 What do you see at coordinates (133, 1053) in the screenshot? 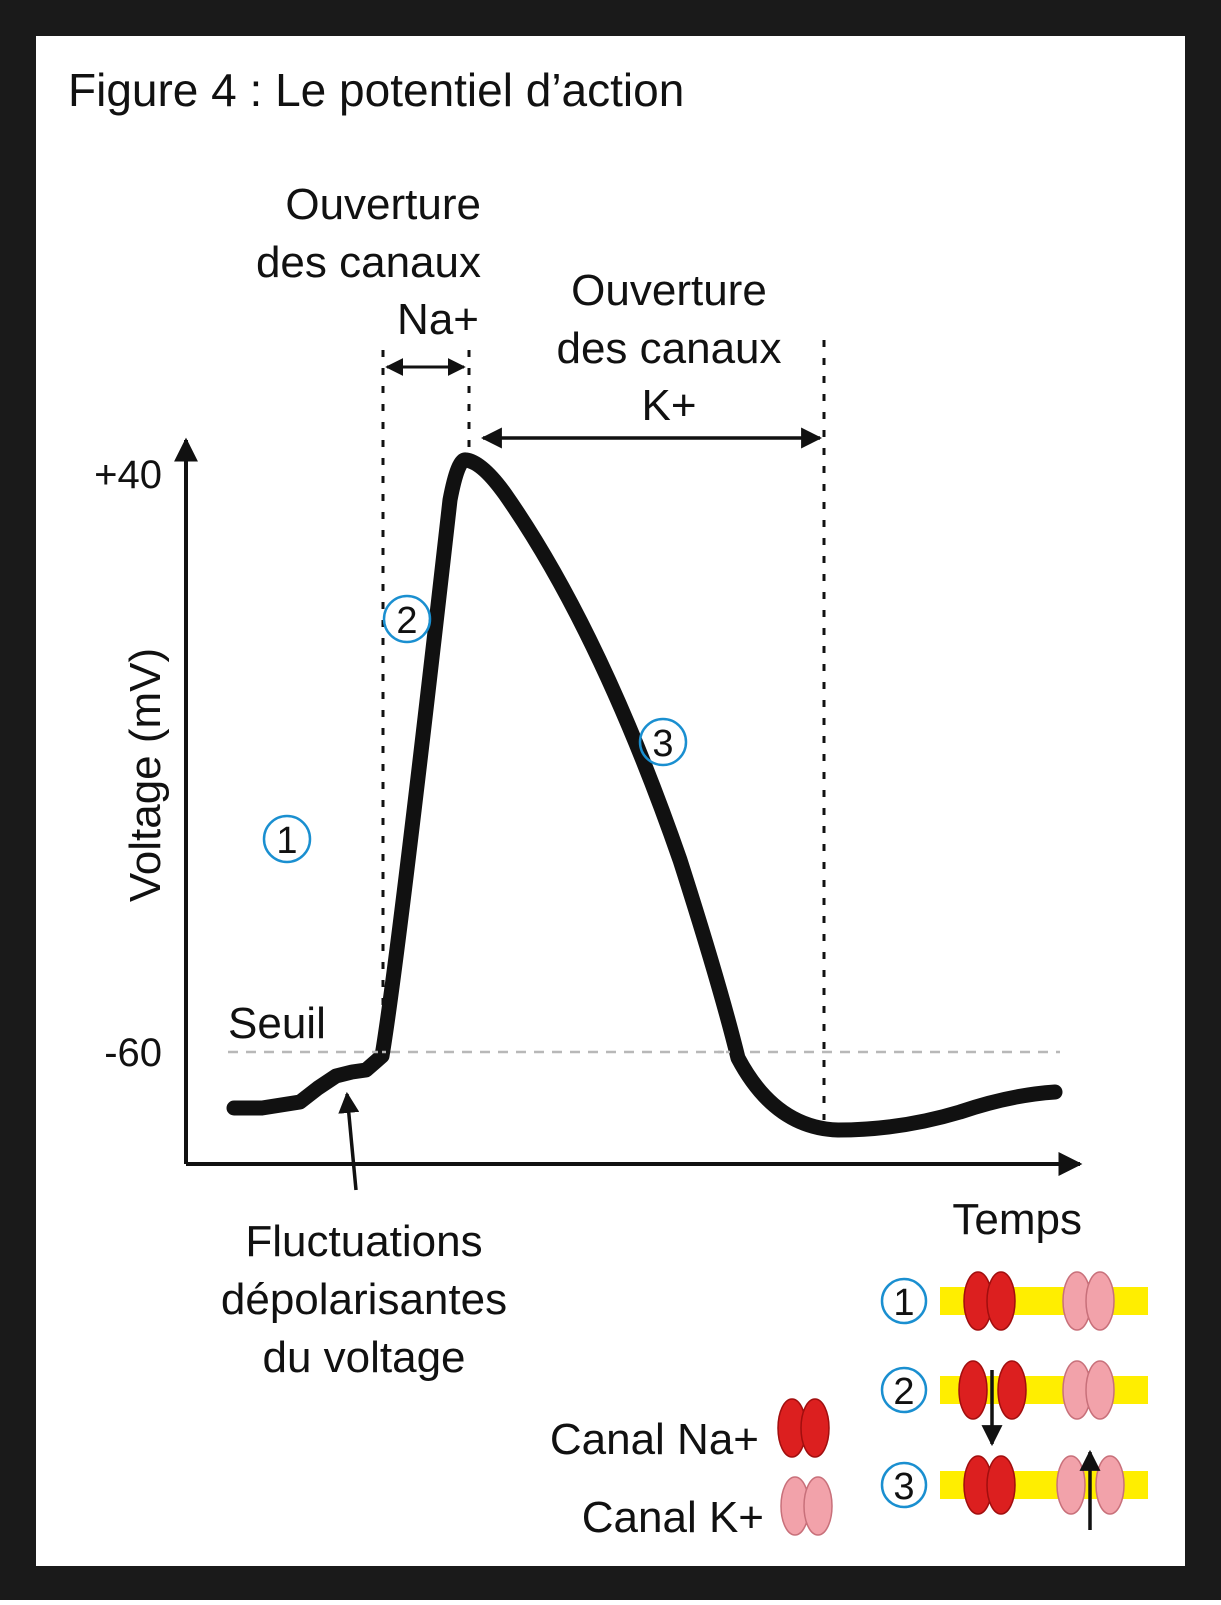
I see `tick-label-bottom: -60` at bounding box center [133, 1053].